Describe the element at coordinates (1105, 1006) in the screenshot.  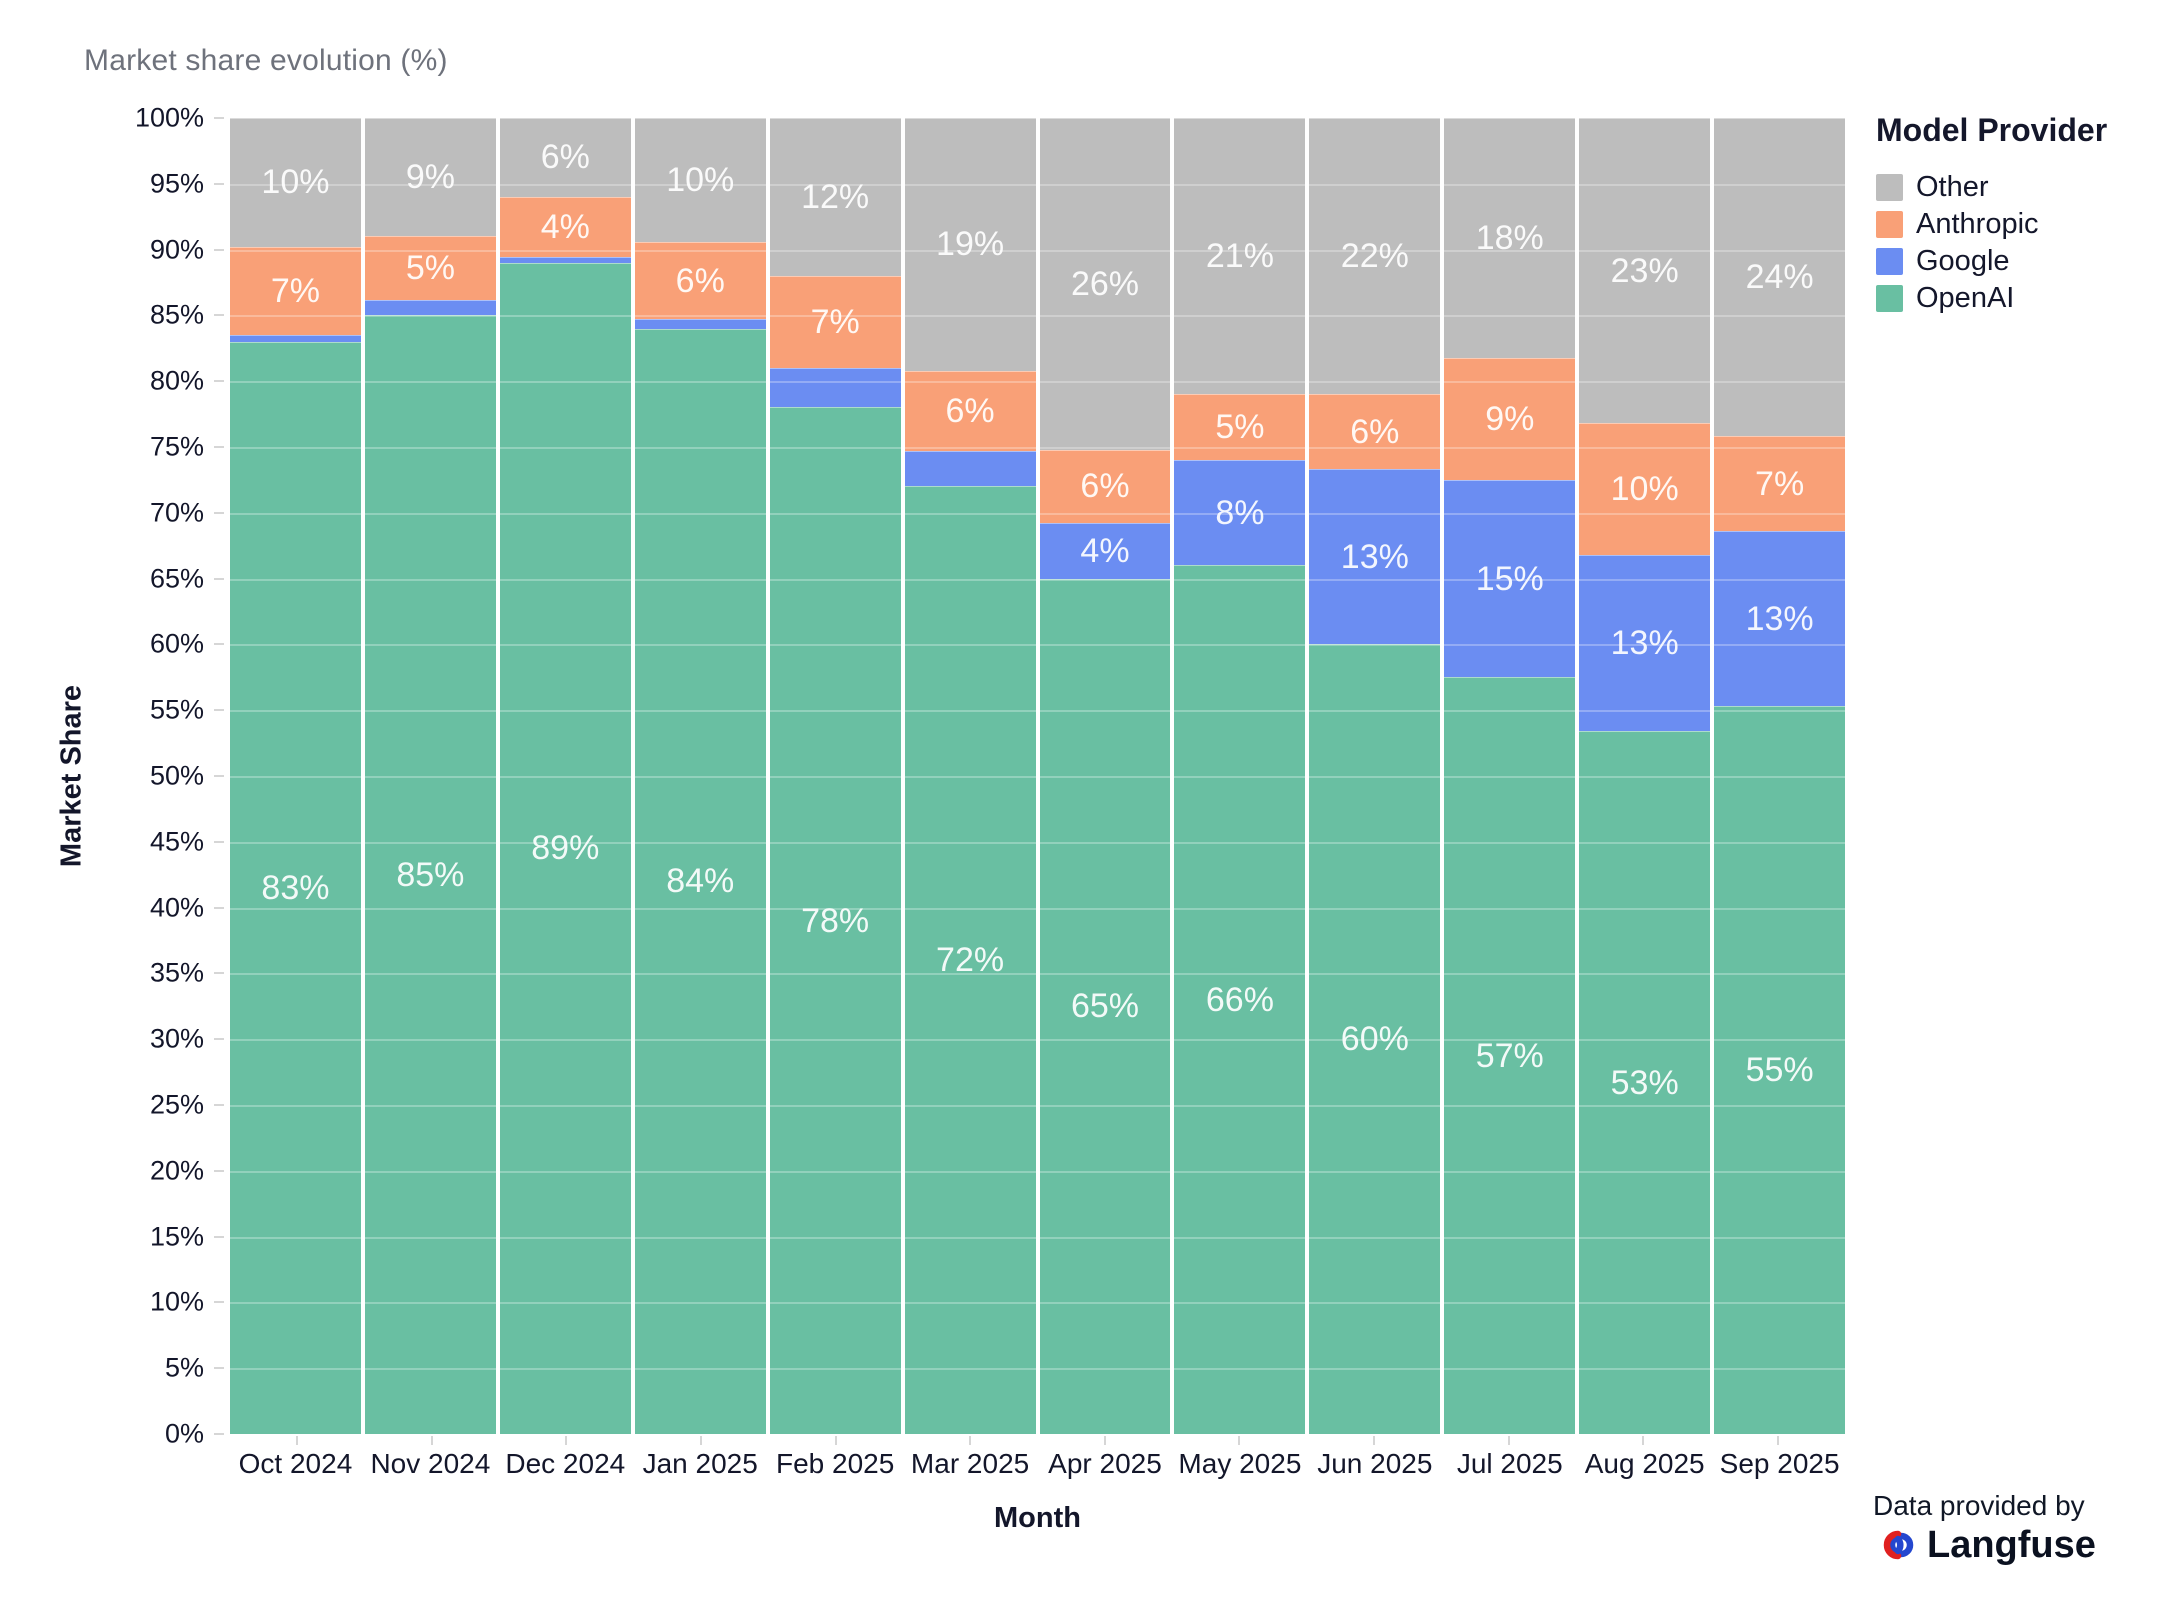
I see `bar-value-label: 65%` at that location.